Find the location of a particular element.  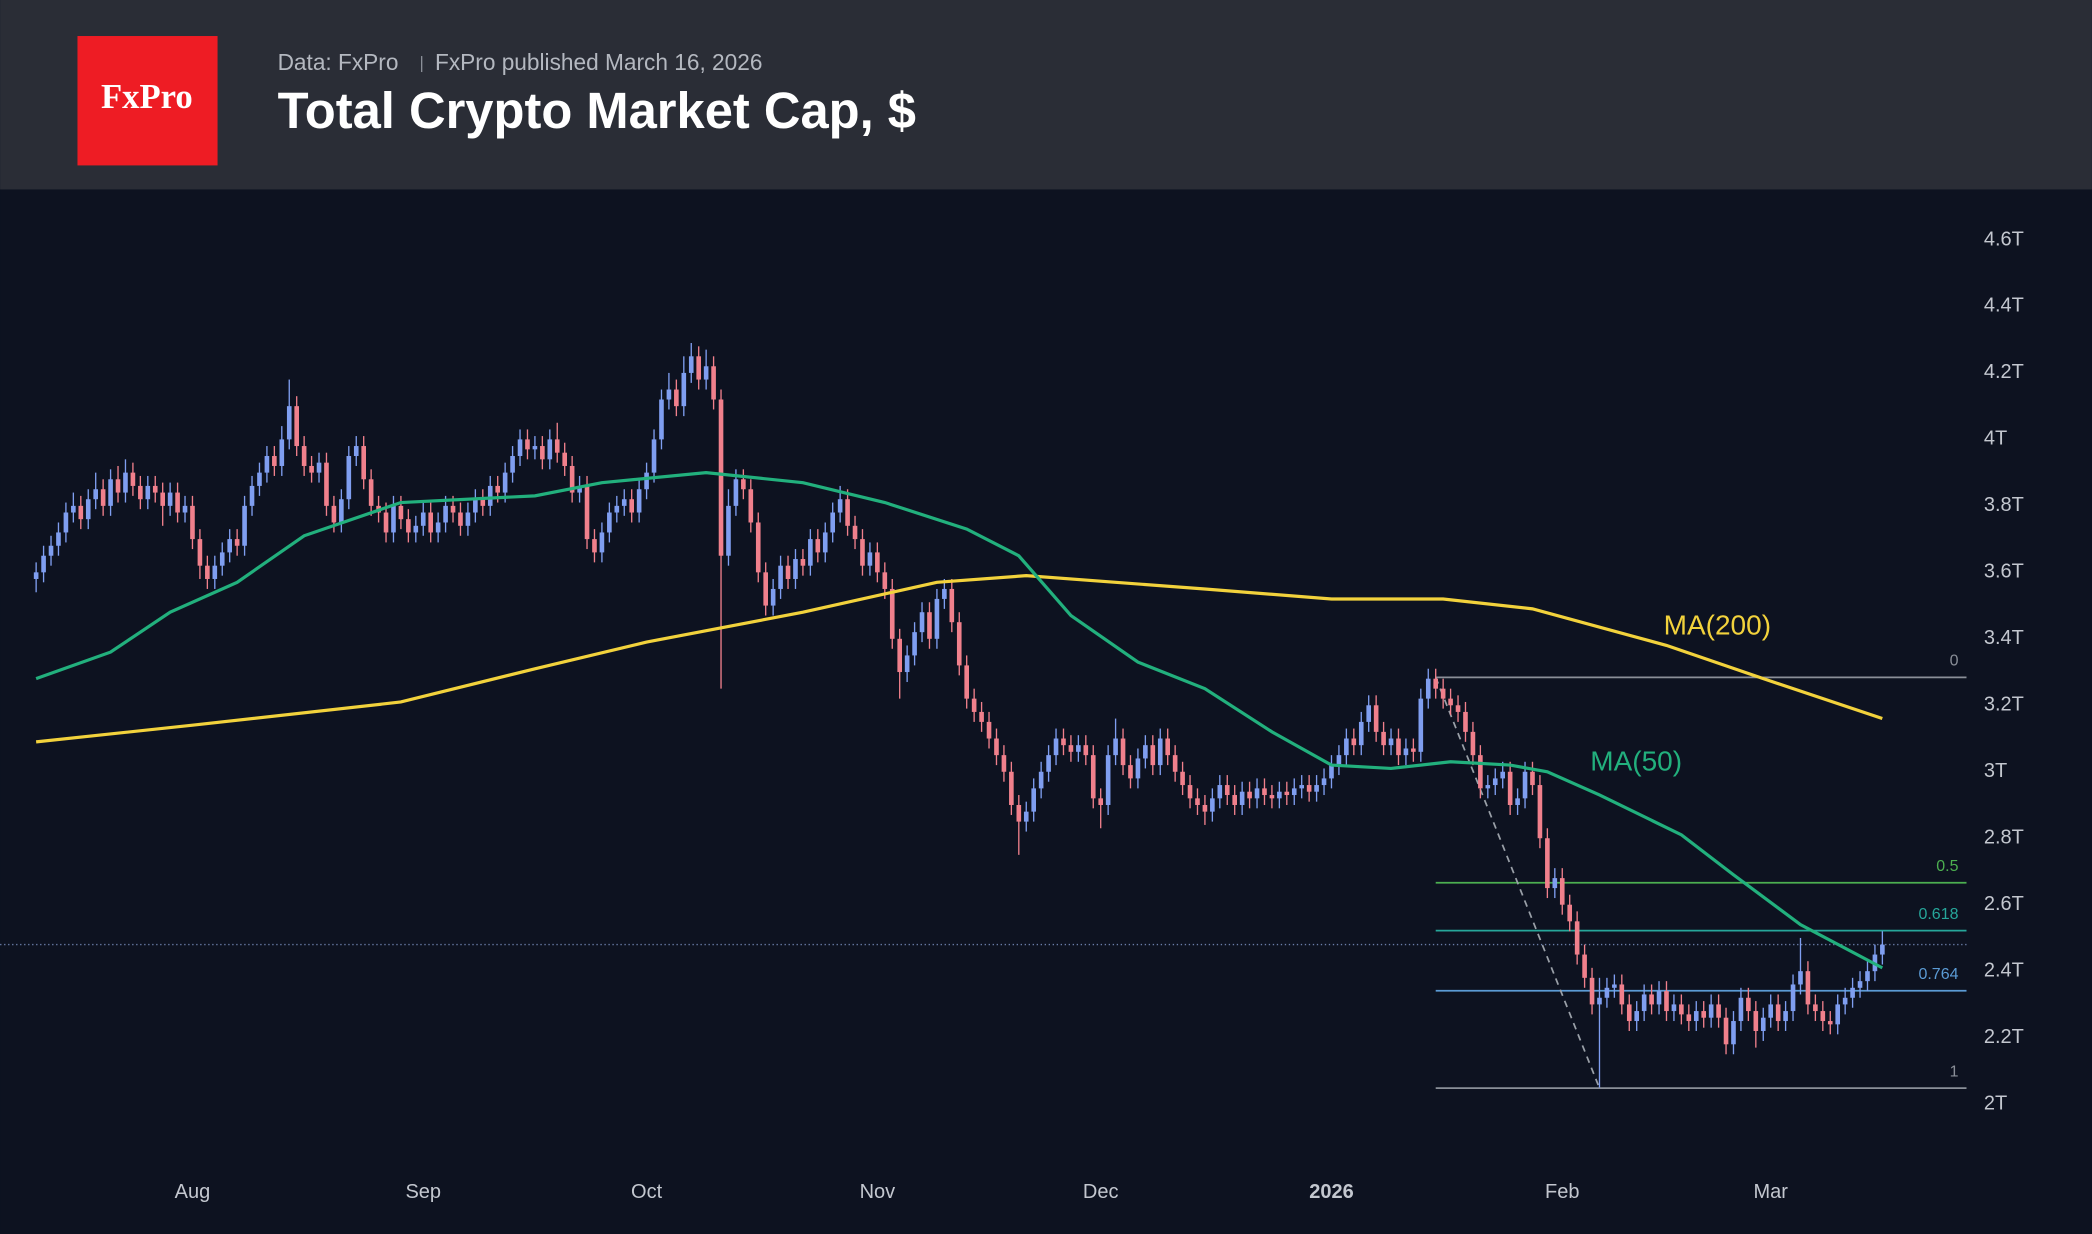

logo is located at coordinates (147, 101).